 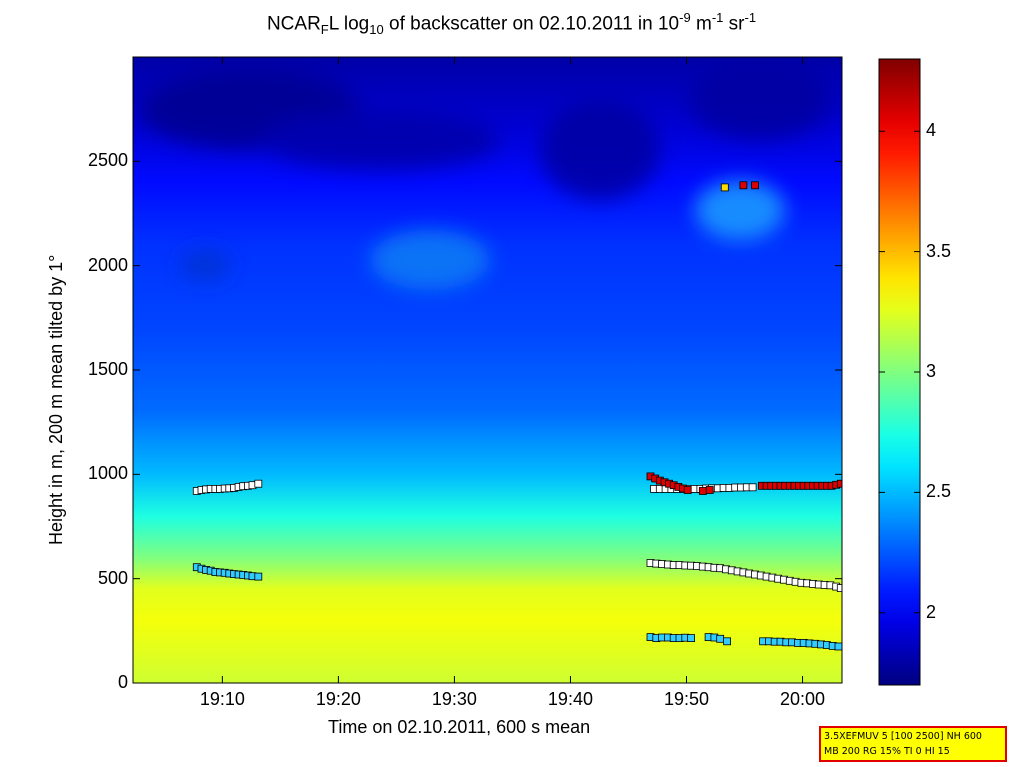 I want to click on info-line-1: 3.5XEFMUV 5 [100 2500] NH 600, so click(x=903, y=736).